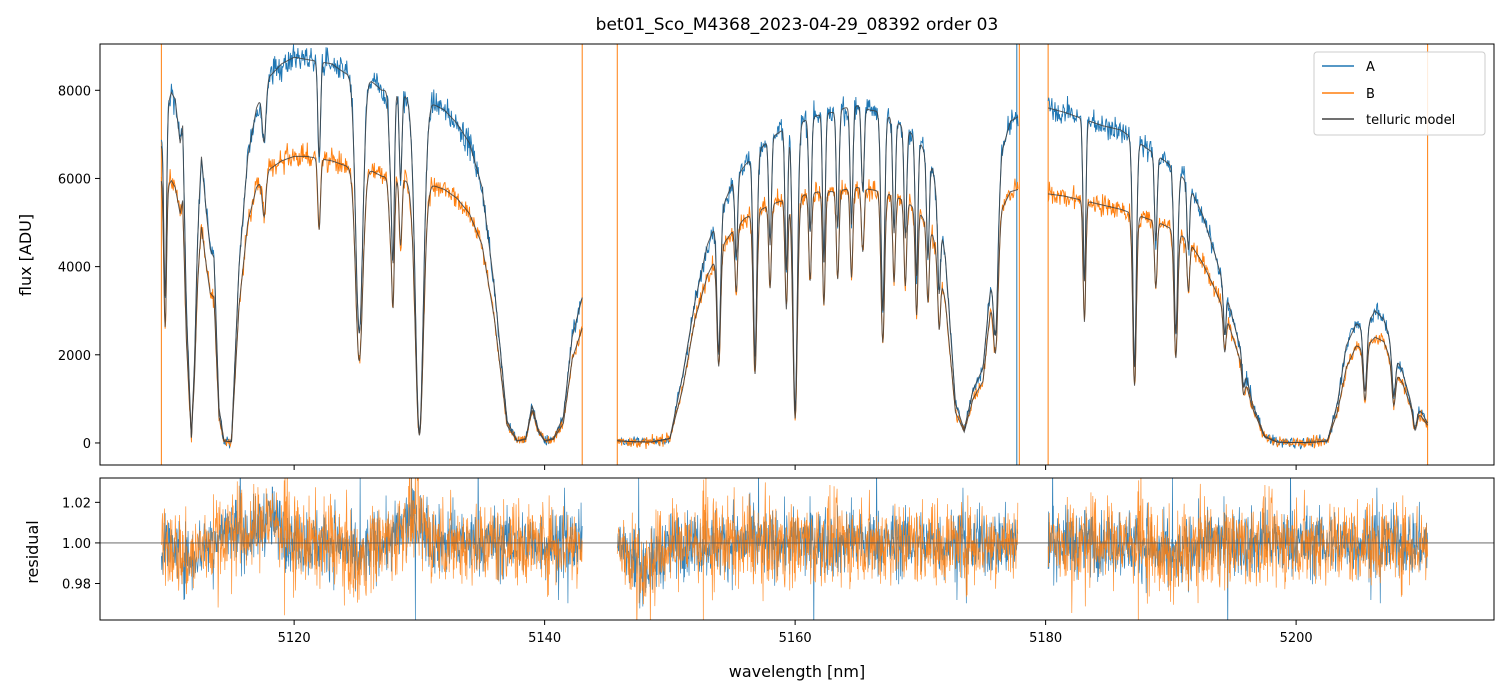  I want to click on bottom-y-ticks: 0.98 1.00 1.02, so click(81, 544).